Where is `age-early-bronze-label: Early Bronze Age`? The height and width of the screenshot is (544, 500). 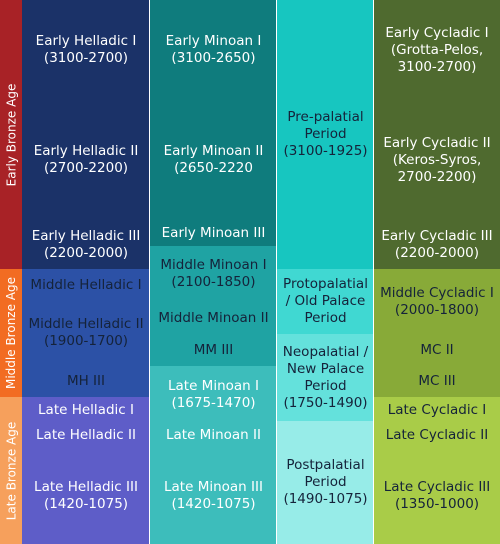
age-early-bronze-label: Early Bronze Age is located at coordinates (11, 134).